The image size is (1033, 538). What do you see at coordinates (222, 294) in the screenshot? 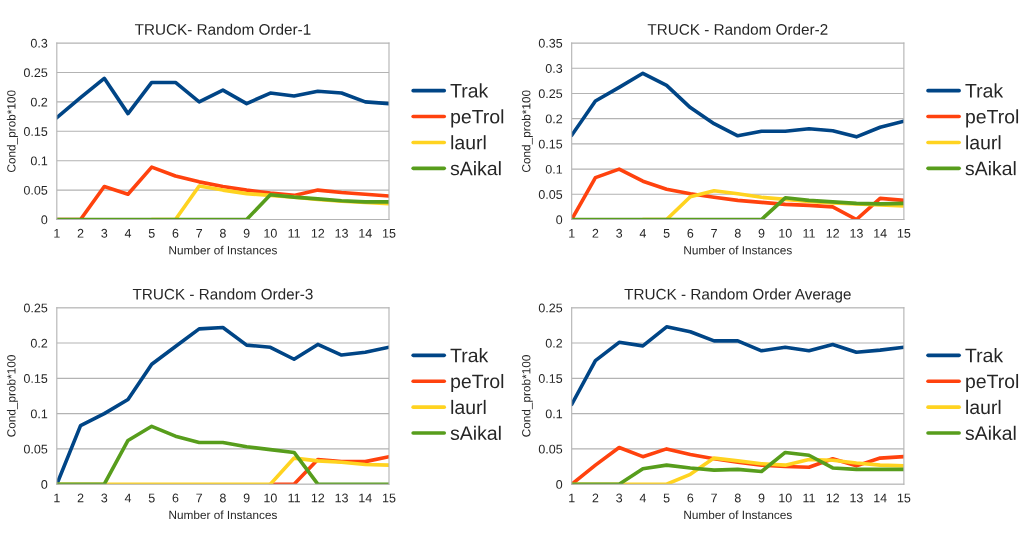
I see `chart-title: TRUCK - Random Order-3` at bounding box center [222, 294].